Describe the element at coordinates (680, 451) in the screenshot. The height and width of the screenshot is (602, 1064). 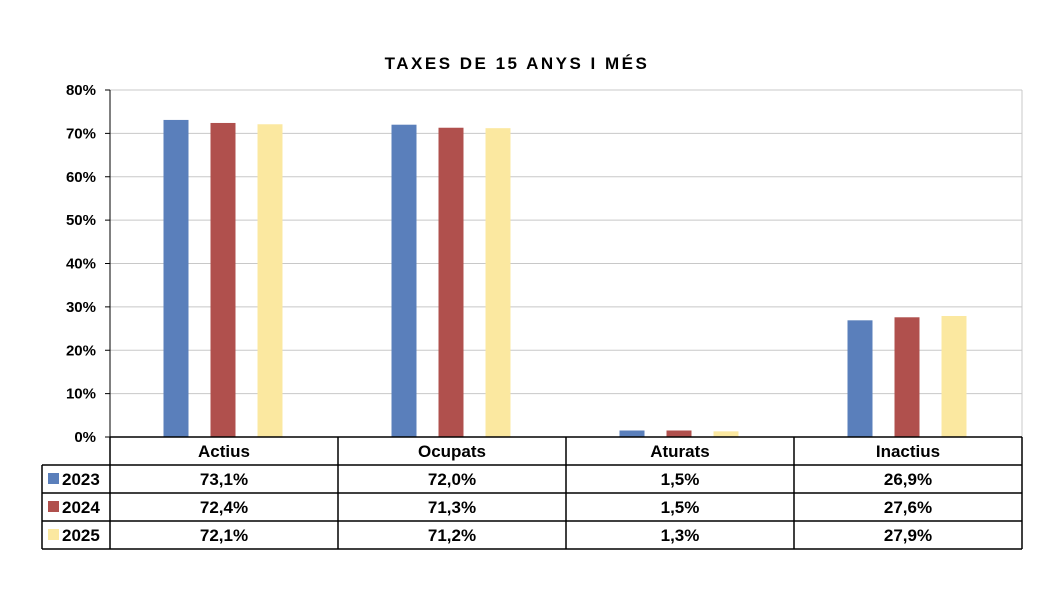
I see `category-label: Aturats` at that location.